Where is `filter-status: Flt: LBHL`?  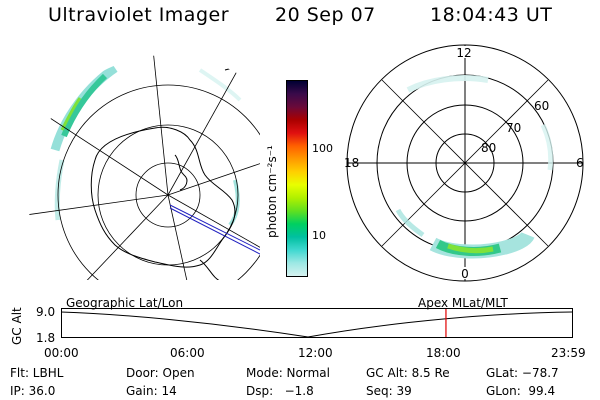 filter-status: Flt: LBHL is located at coordinates (37, 373).